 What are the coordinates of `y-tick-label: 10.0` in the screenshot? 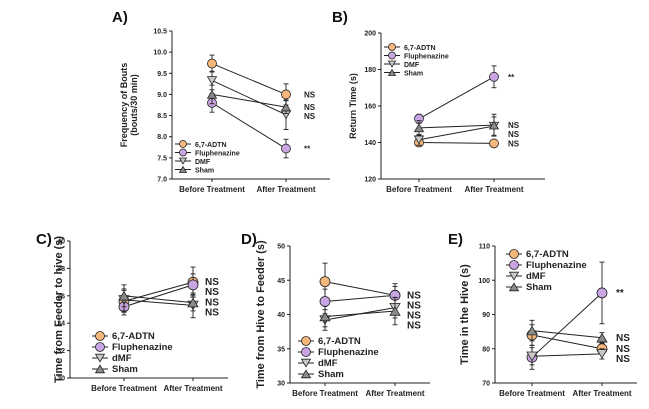 It's located at (160, 53).